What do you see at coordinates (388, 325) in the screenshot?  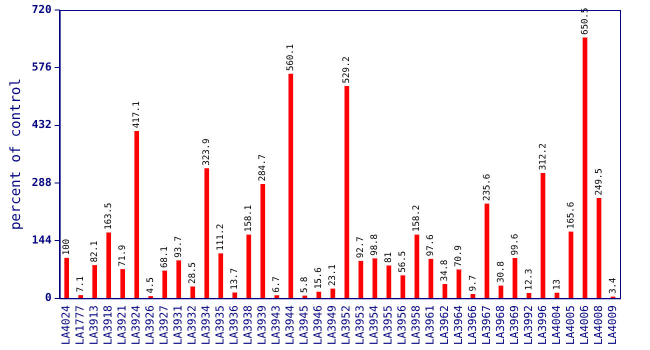 I see `x-tick-label: LA3955` at bounding box center [388, 325].